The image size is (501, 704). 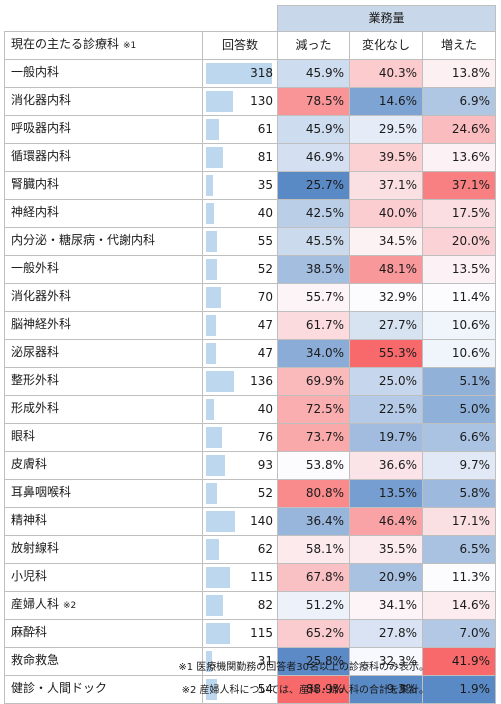 What do you see at coordinates (240, 409) in the screenshot?
I see `count-cell: 40` at bounding box center [240, 409].